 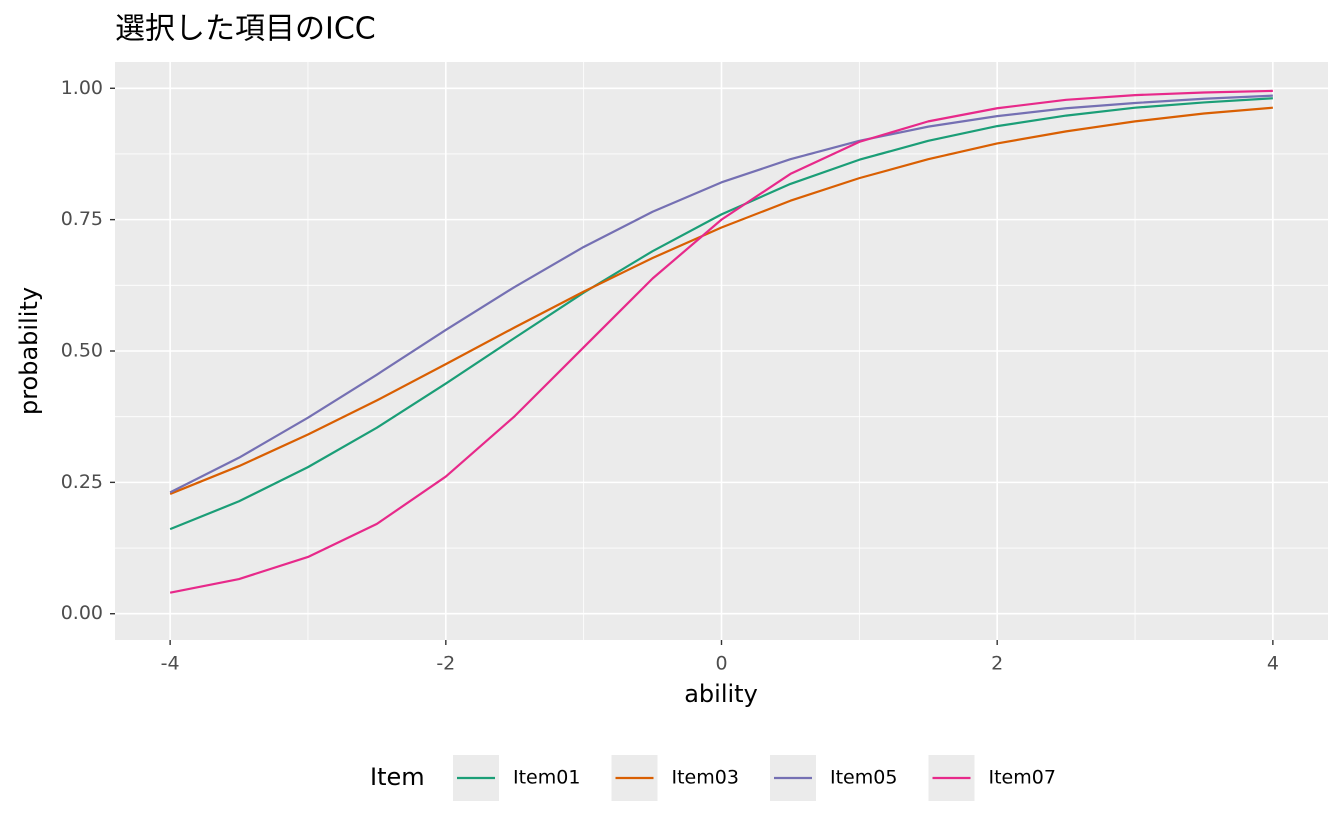 I want to click on x-tick-label: 2, so click(x=997, y=664).